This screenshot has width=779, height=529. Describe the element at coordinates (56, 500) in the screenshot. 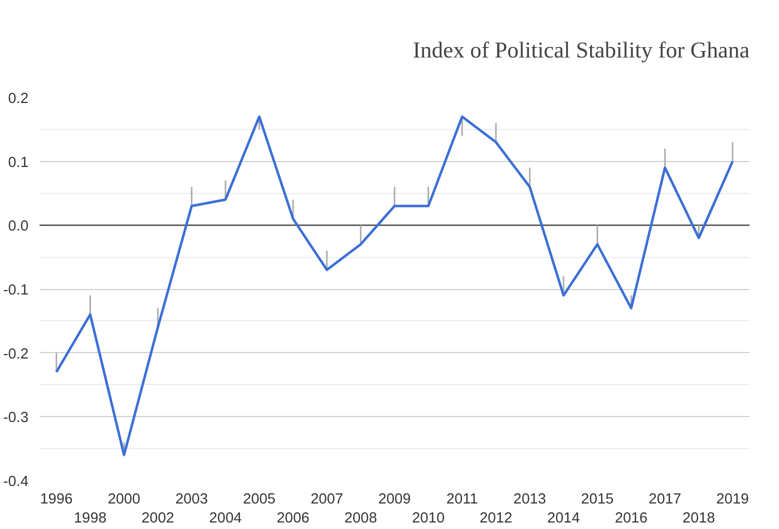

I see `x-tick-label: 1996` at that location.